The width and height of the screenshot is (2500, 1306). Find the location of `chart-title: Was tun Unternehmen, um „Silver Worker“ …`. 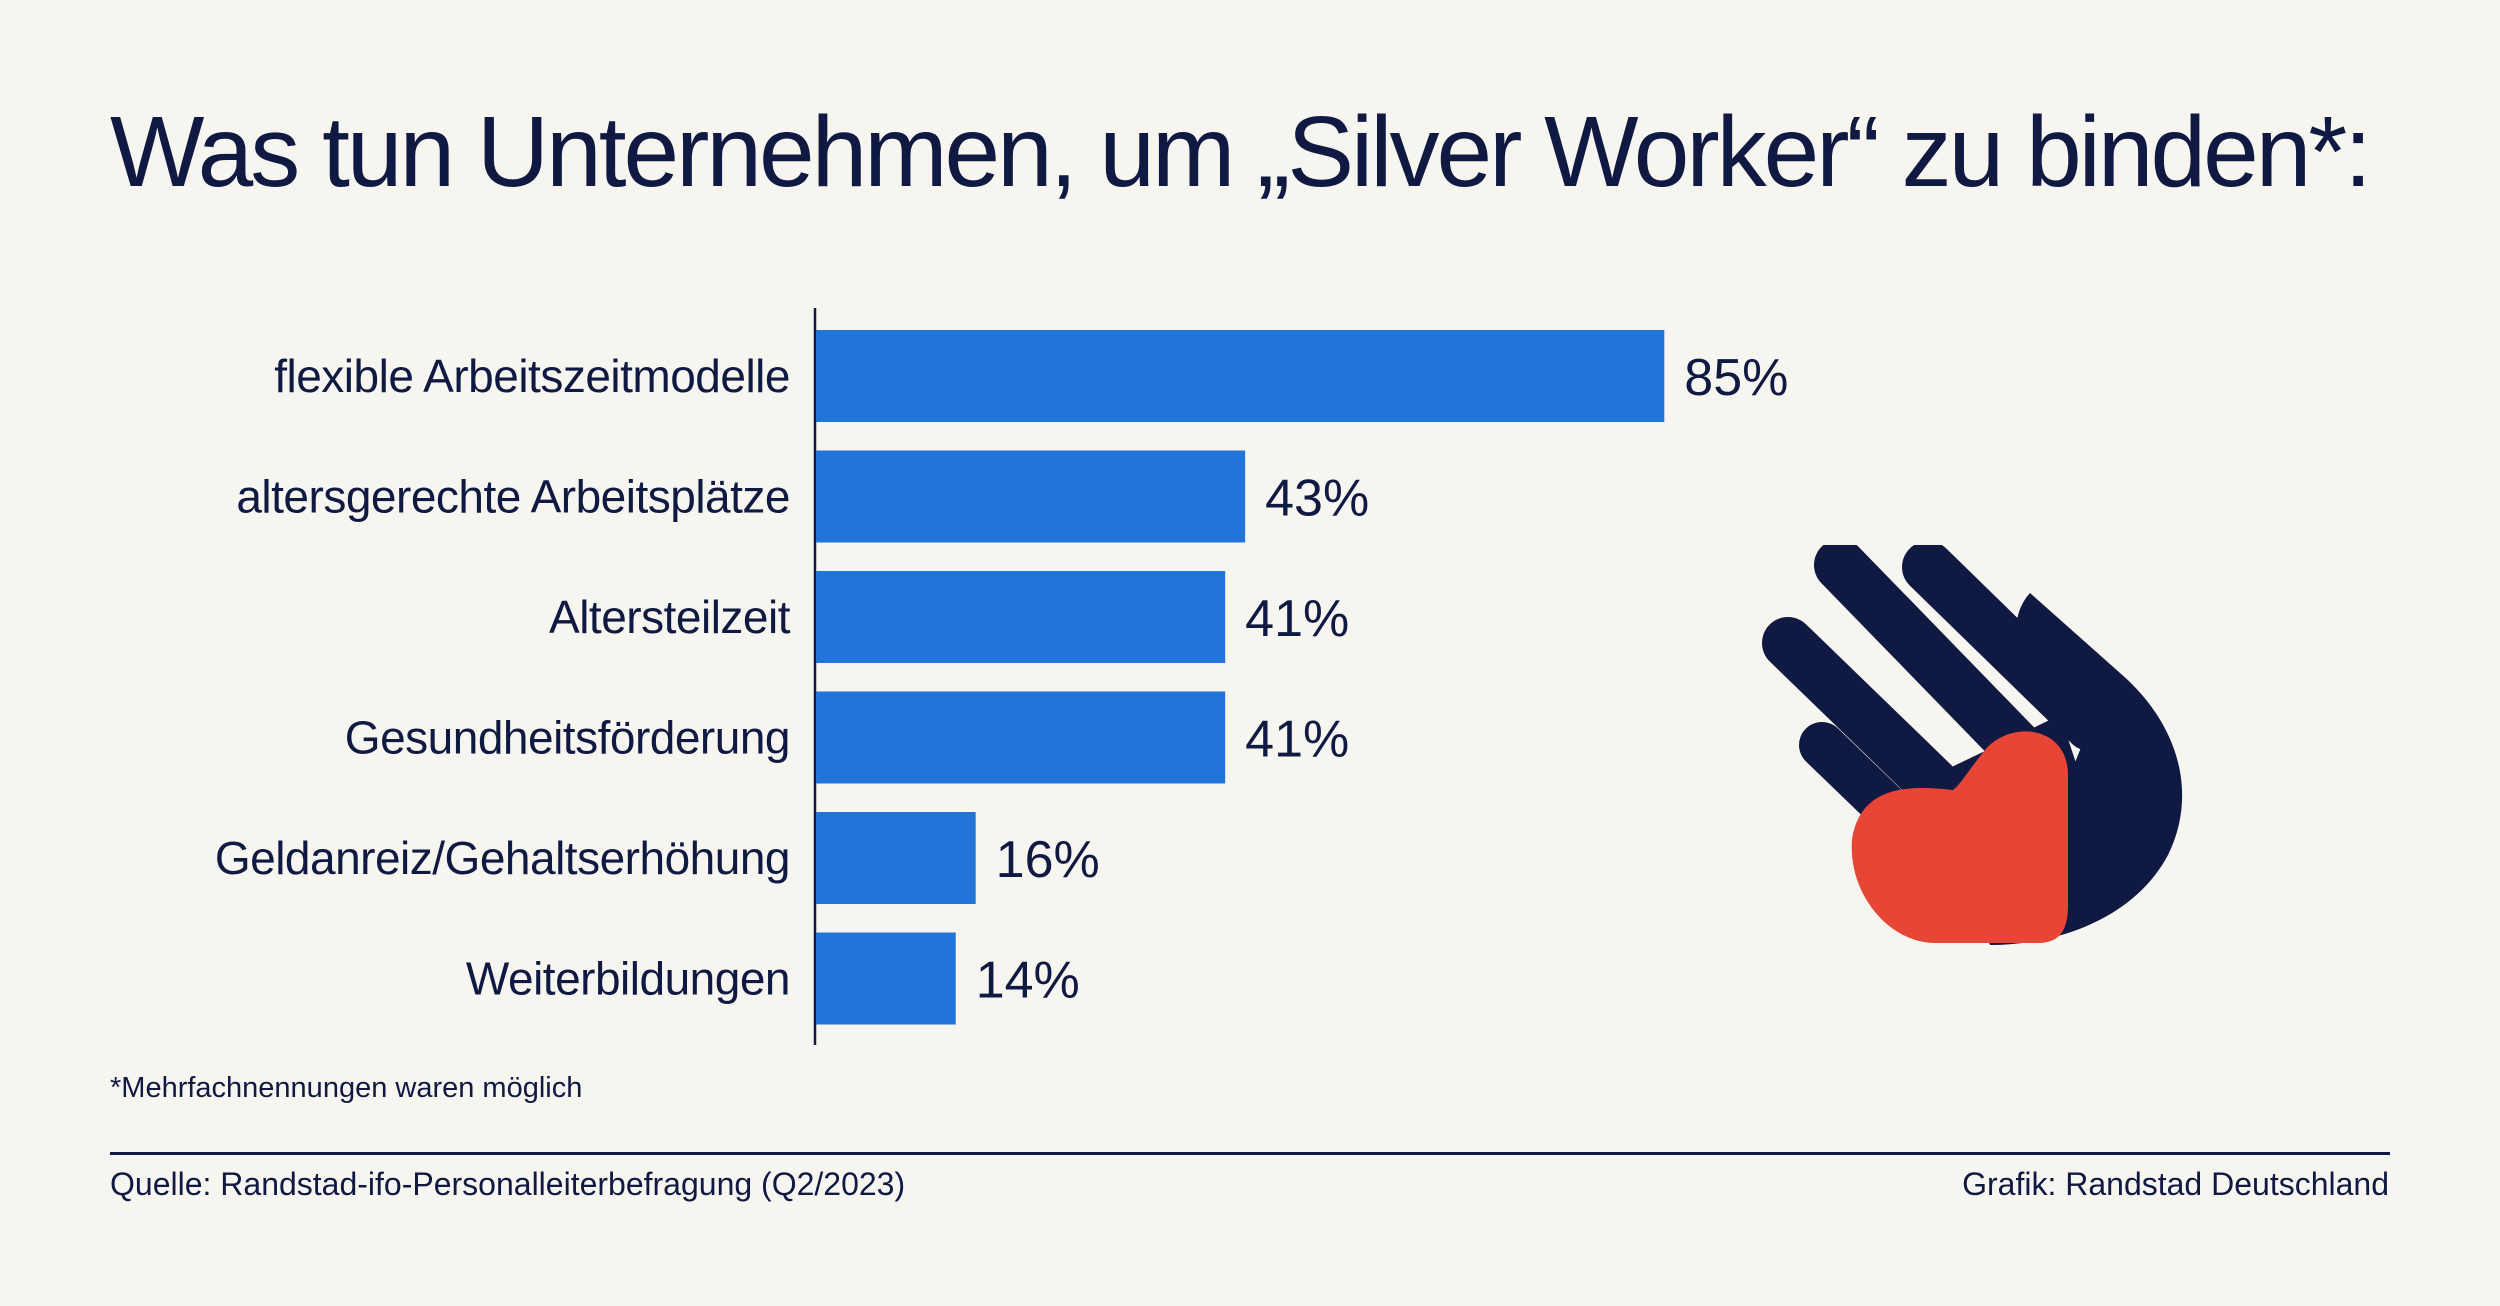

chart-title: Was tun Unternehmen, um „Silver Worker“ … is located at coordinates (1241, 152).